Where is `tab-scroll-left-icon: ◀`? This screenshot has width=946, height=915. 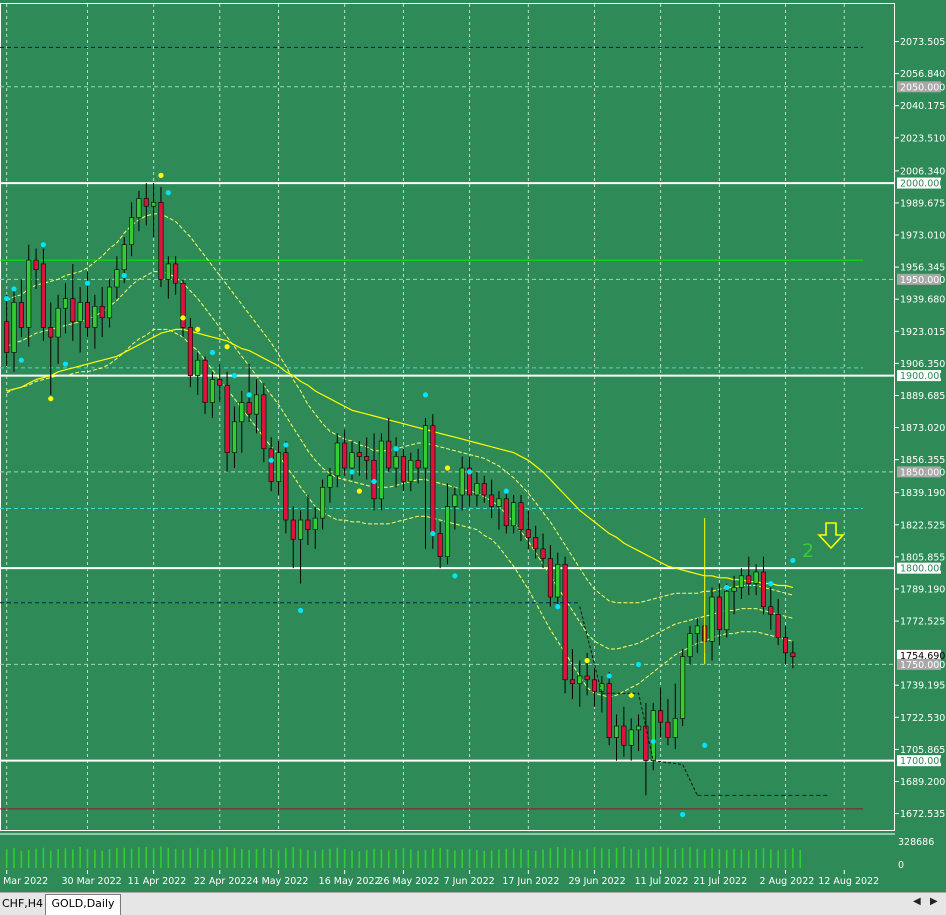 tab-scroll-left-icon: ◀ is located at coordinates (917, 901).